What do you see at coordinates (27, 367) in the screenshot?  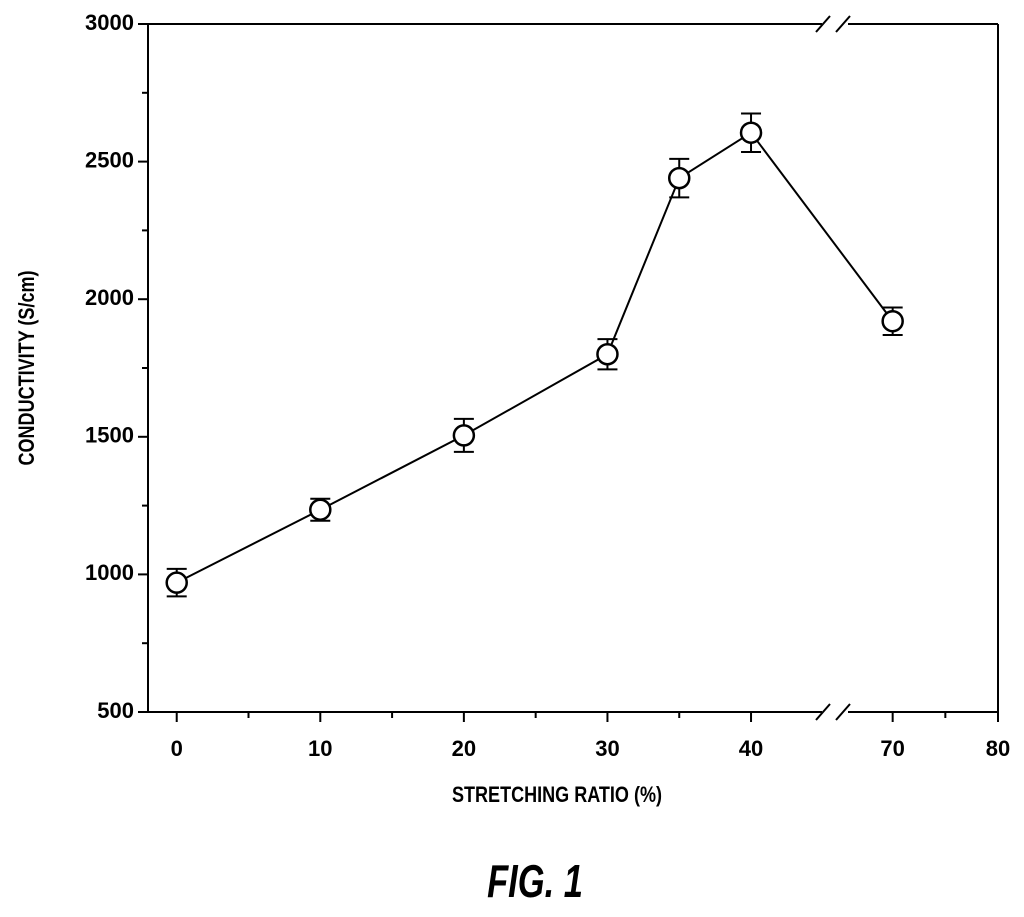 I see `y-axis-label: CONDUCTIVITY (S/cm)` at bounding box center [27, 367].